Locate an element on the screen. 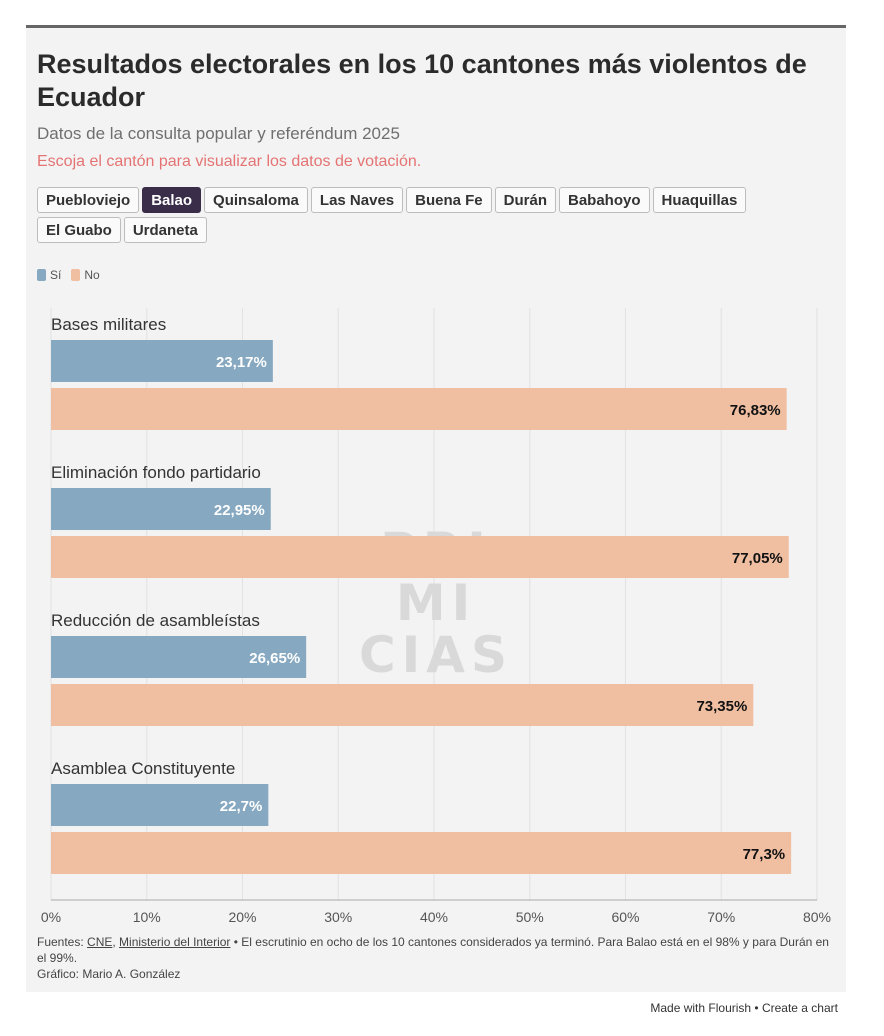 This screenshot has width=884, height=1036. category-label: Eliminación fondo partidario is located at coordinates (156, 472).